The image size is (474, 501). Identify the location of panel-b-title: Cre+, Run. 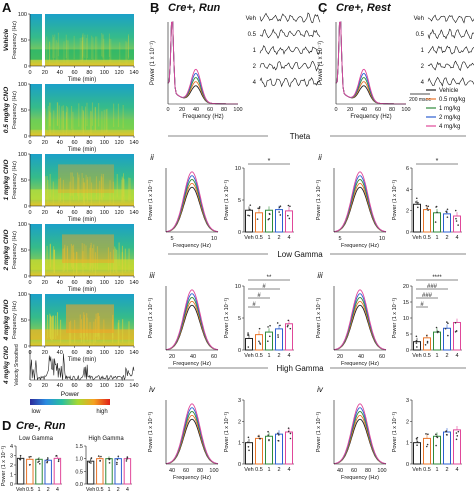
(194, 8).